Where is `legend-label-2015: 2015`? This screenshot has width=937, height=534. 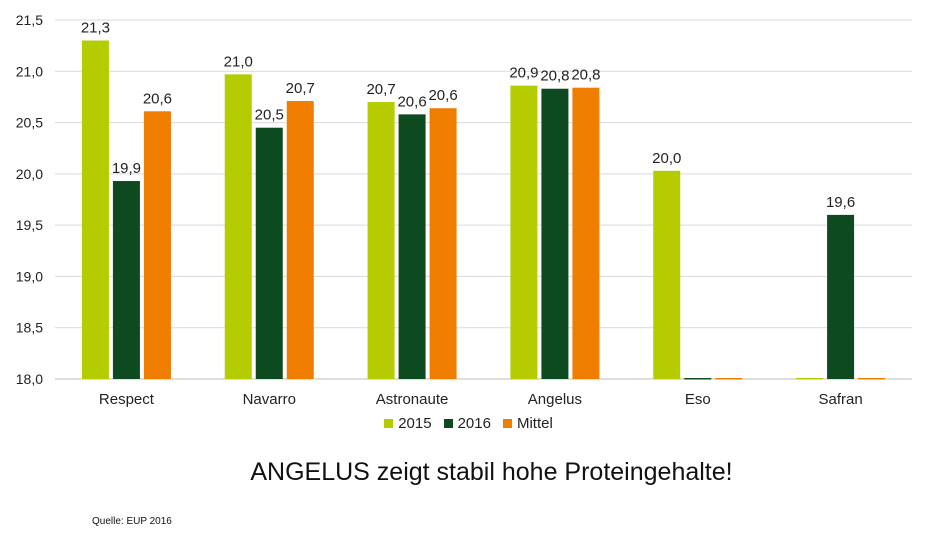 legend-label-2015: 2015 is located at coordinates (415, 423).